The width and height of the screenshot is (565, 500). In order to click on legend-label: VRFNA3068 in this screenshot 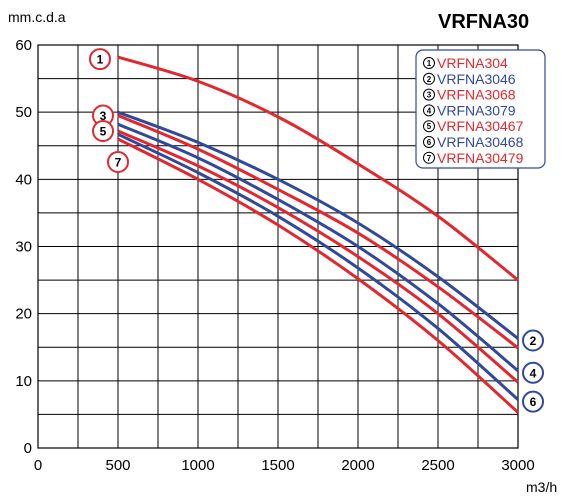, I will do `click(476, 95)`.